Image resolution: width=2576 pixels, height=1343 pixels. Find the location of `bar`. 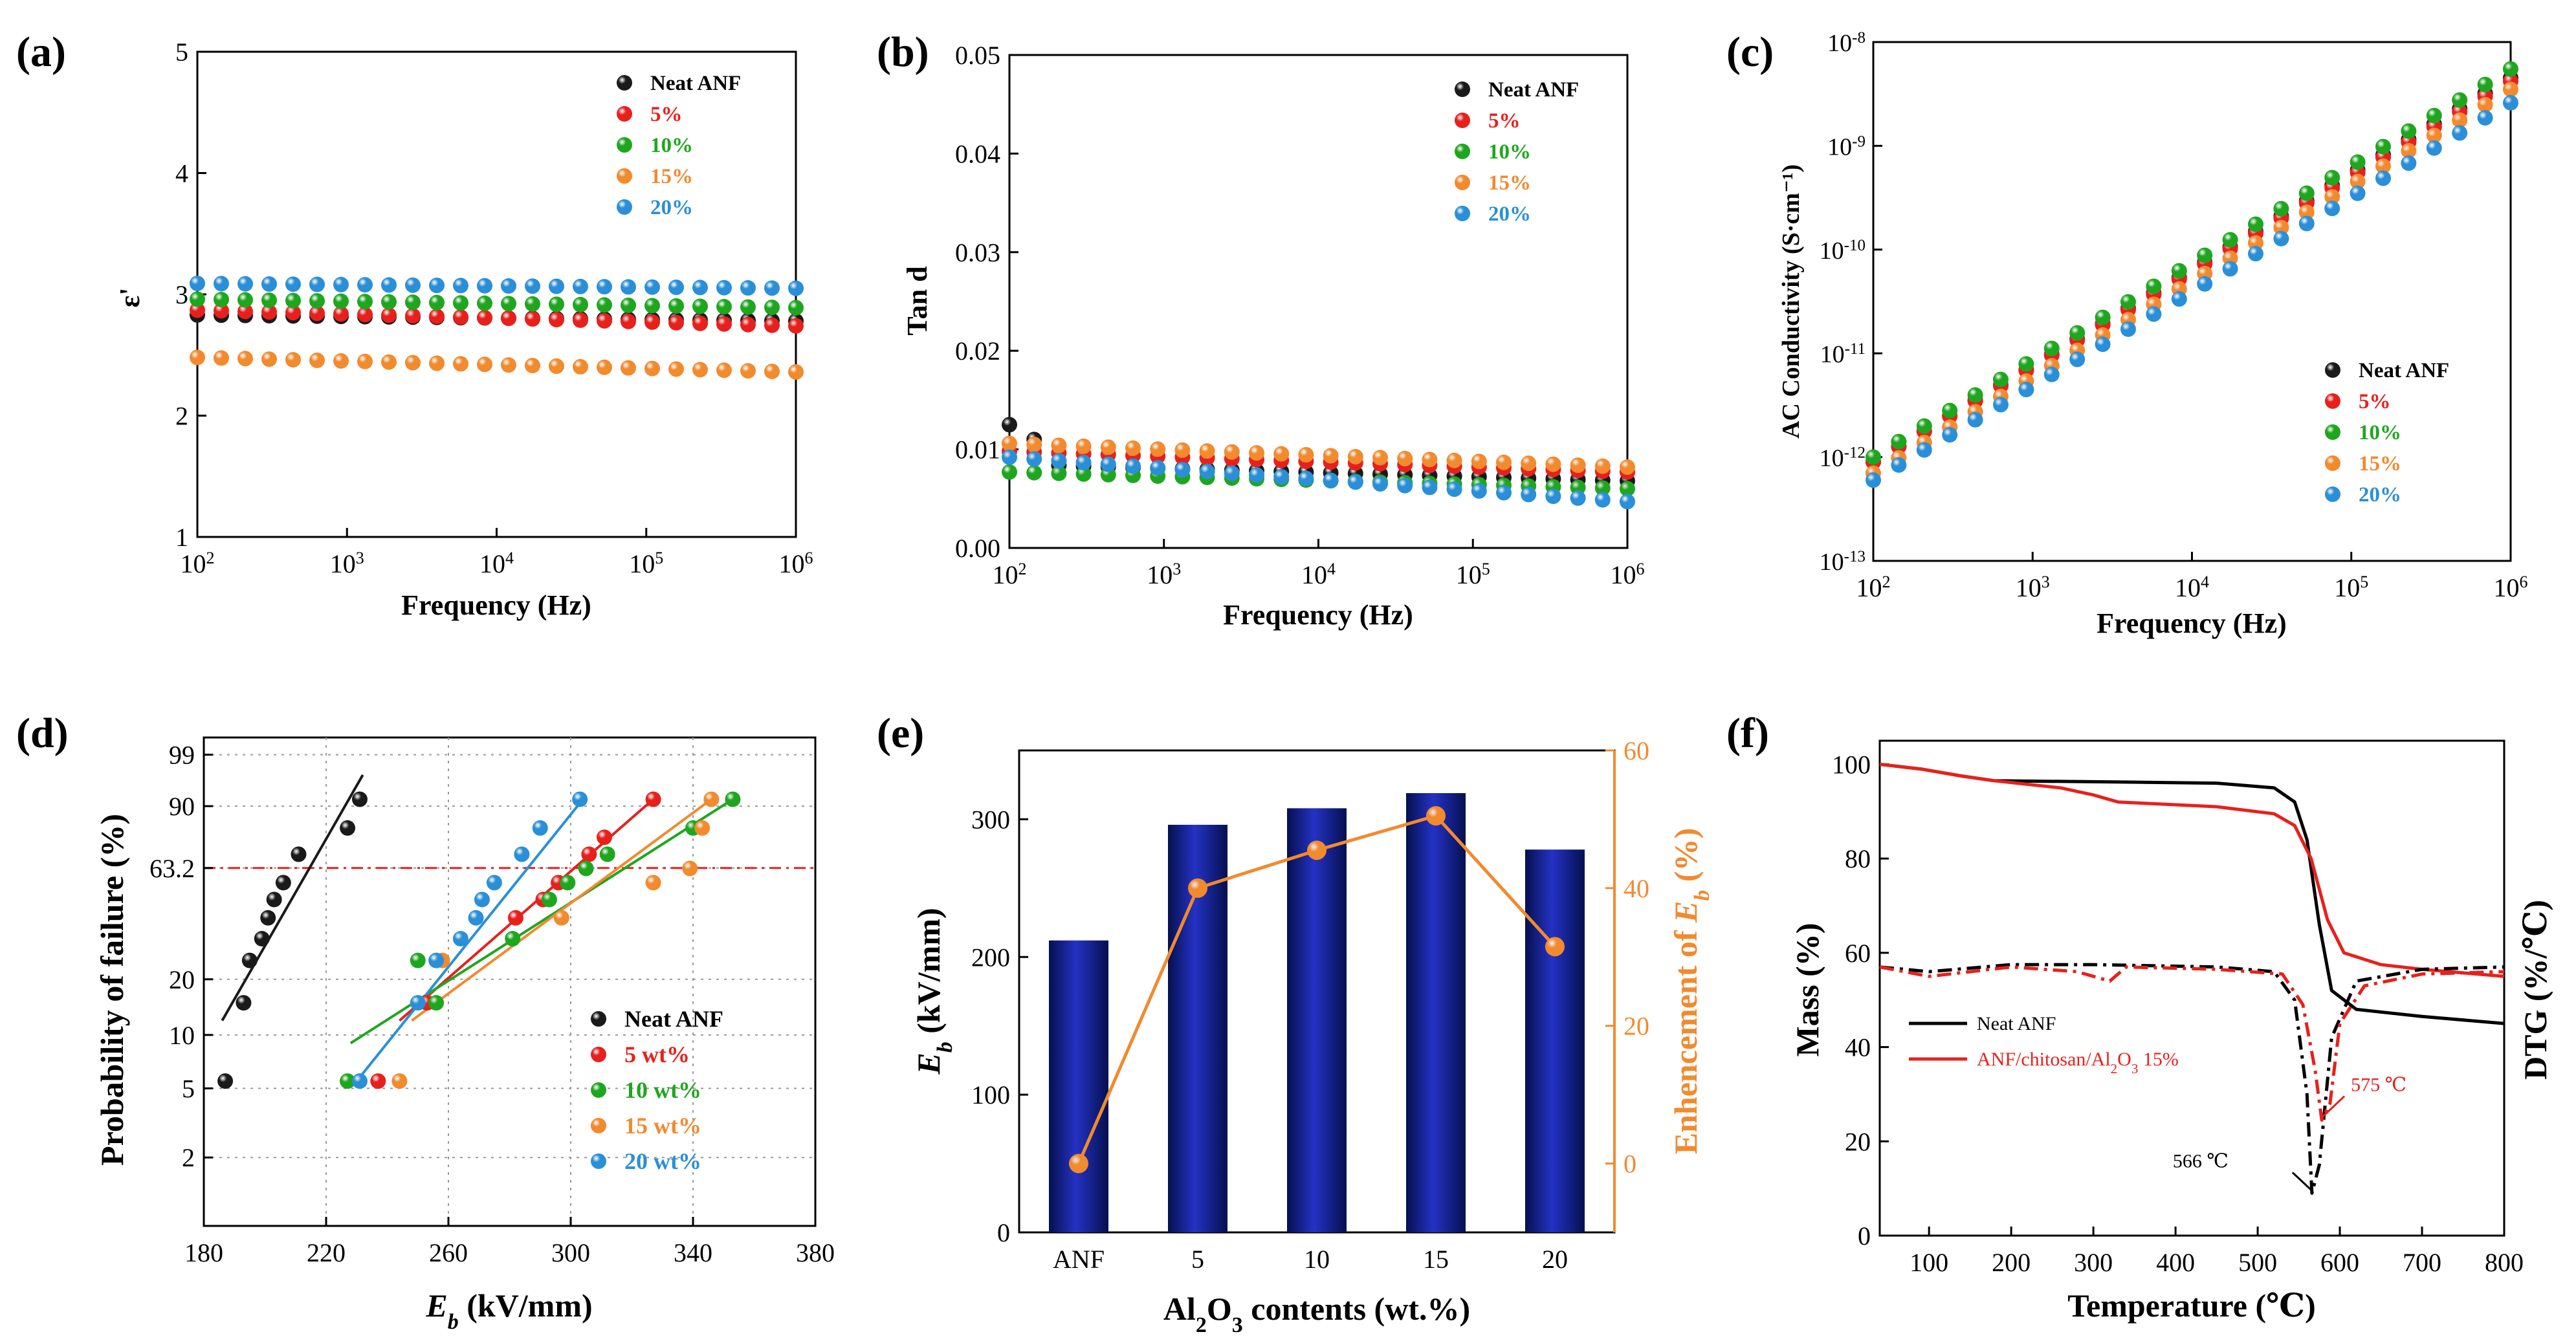

bar is located at coordinates (1317, 1020).